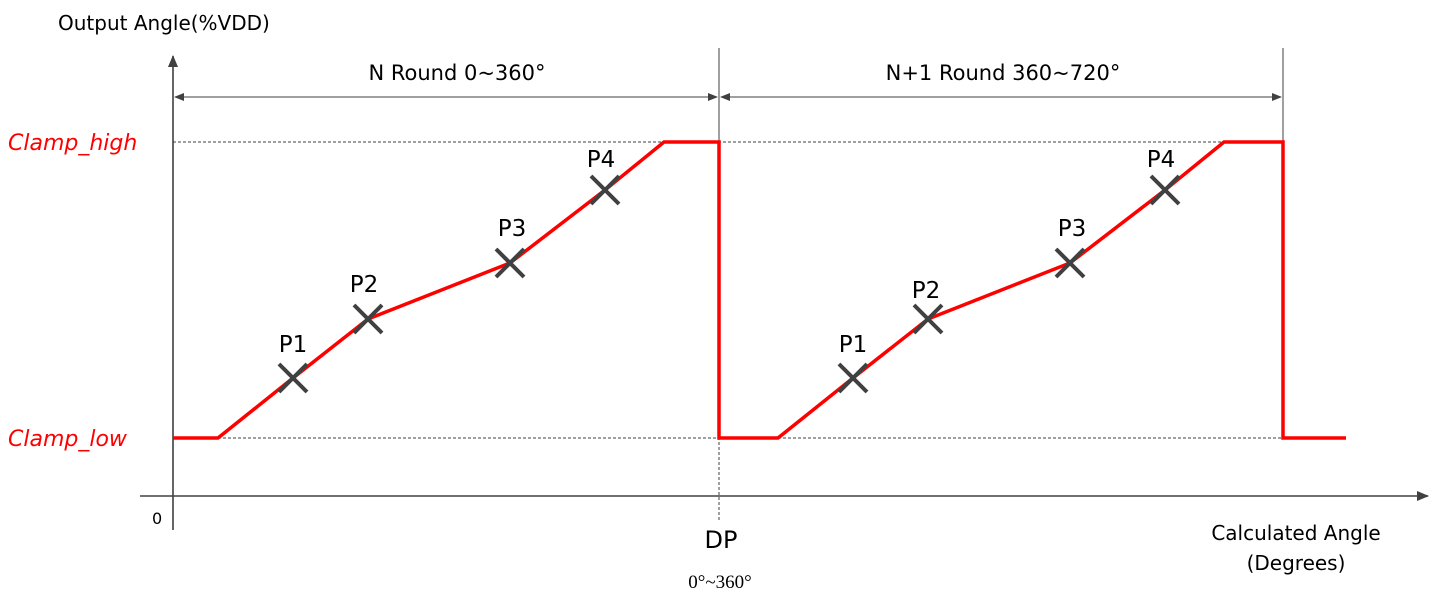  Describe the element at coordinates (1003, 73) in the screenshot. I see `round2-label: N+1 Round 360~720°` at that location.